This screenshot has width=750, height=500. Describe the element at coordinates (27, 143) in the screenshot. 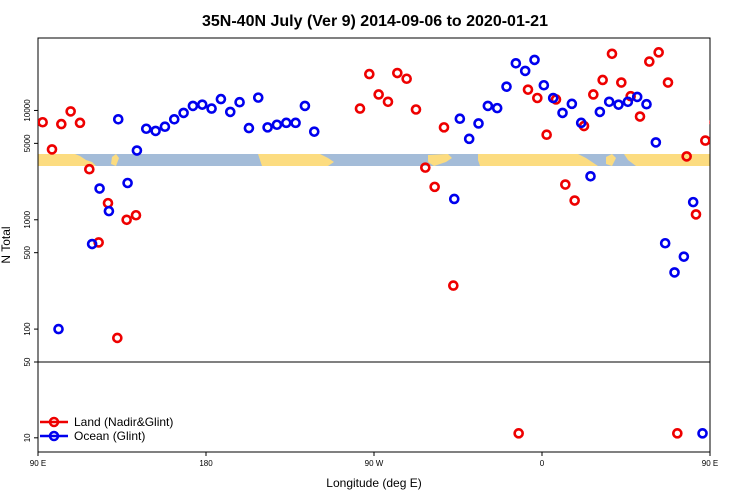

I see `y-tick-label: 5000` at that location.